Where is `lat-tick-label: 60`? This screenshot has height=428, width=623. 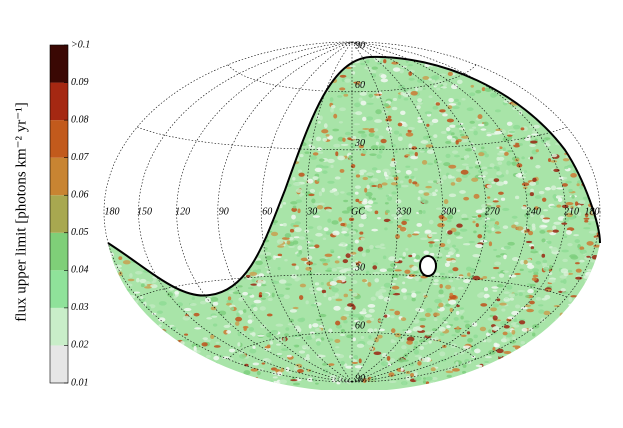
lat-tick-label: 60 is located at coordinates (360, 326).